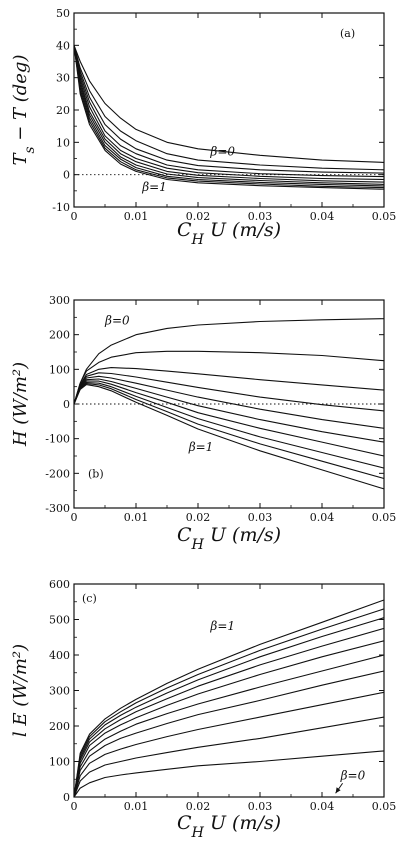 This screenshot has width=400, height=861. What do you see at coordinates (63, 142) in the screenshot?
I see `y-tick-label: 10` at bounding box center [63, 142].